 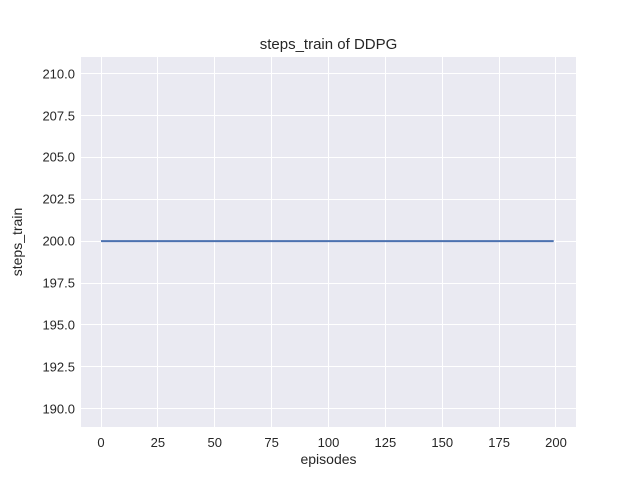 What do you see at coordinates (214, 442) in the screenshot?
I see `x-tick-label: 50` at bounding box center [214, 442].